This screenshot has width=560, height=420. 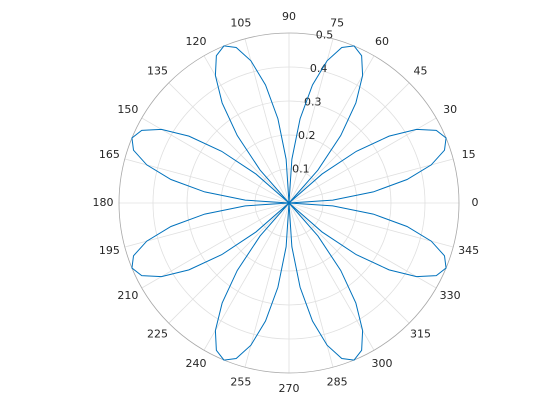 What do you see at coordinates (307, 135) in the screenshot?
I see `r-tick-label: 0.2` at bounding box center [307, 135].